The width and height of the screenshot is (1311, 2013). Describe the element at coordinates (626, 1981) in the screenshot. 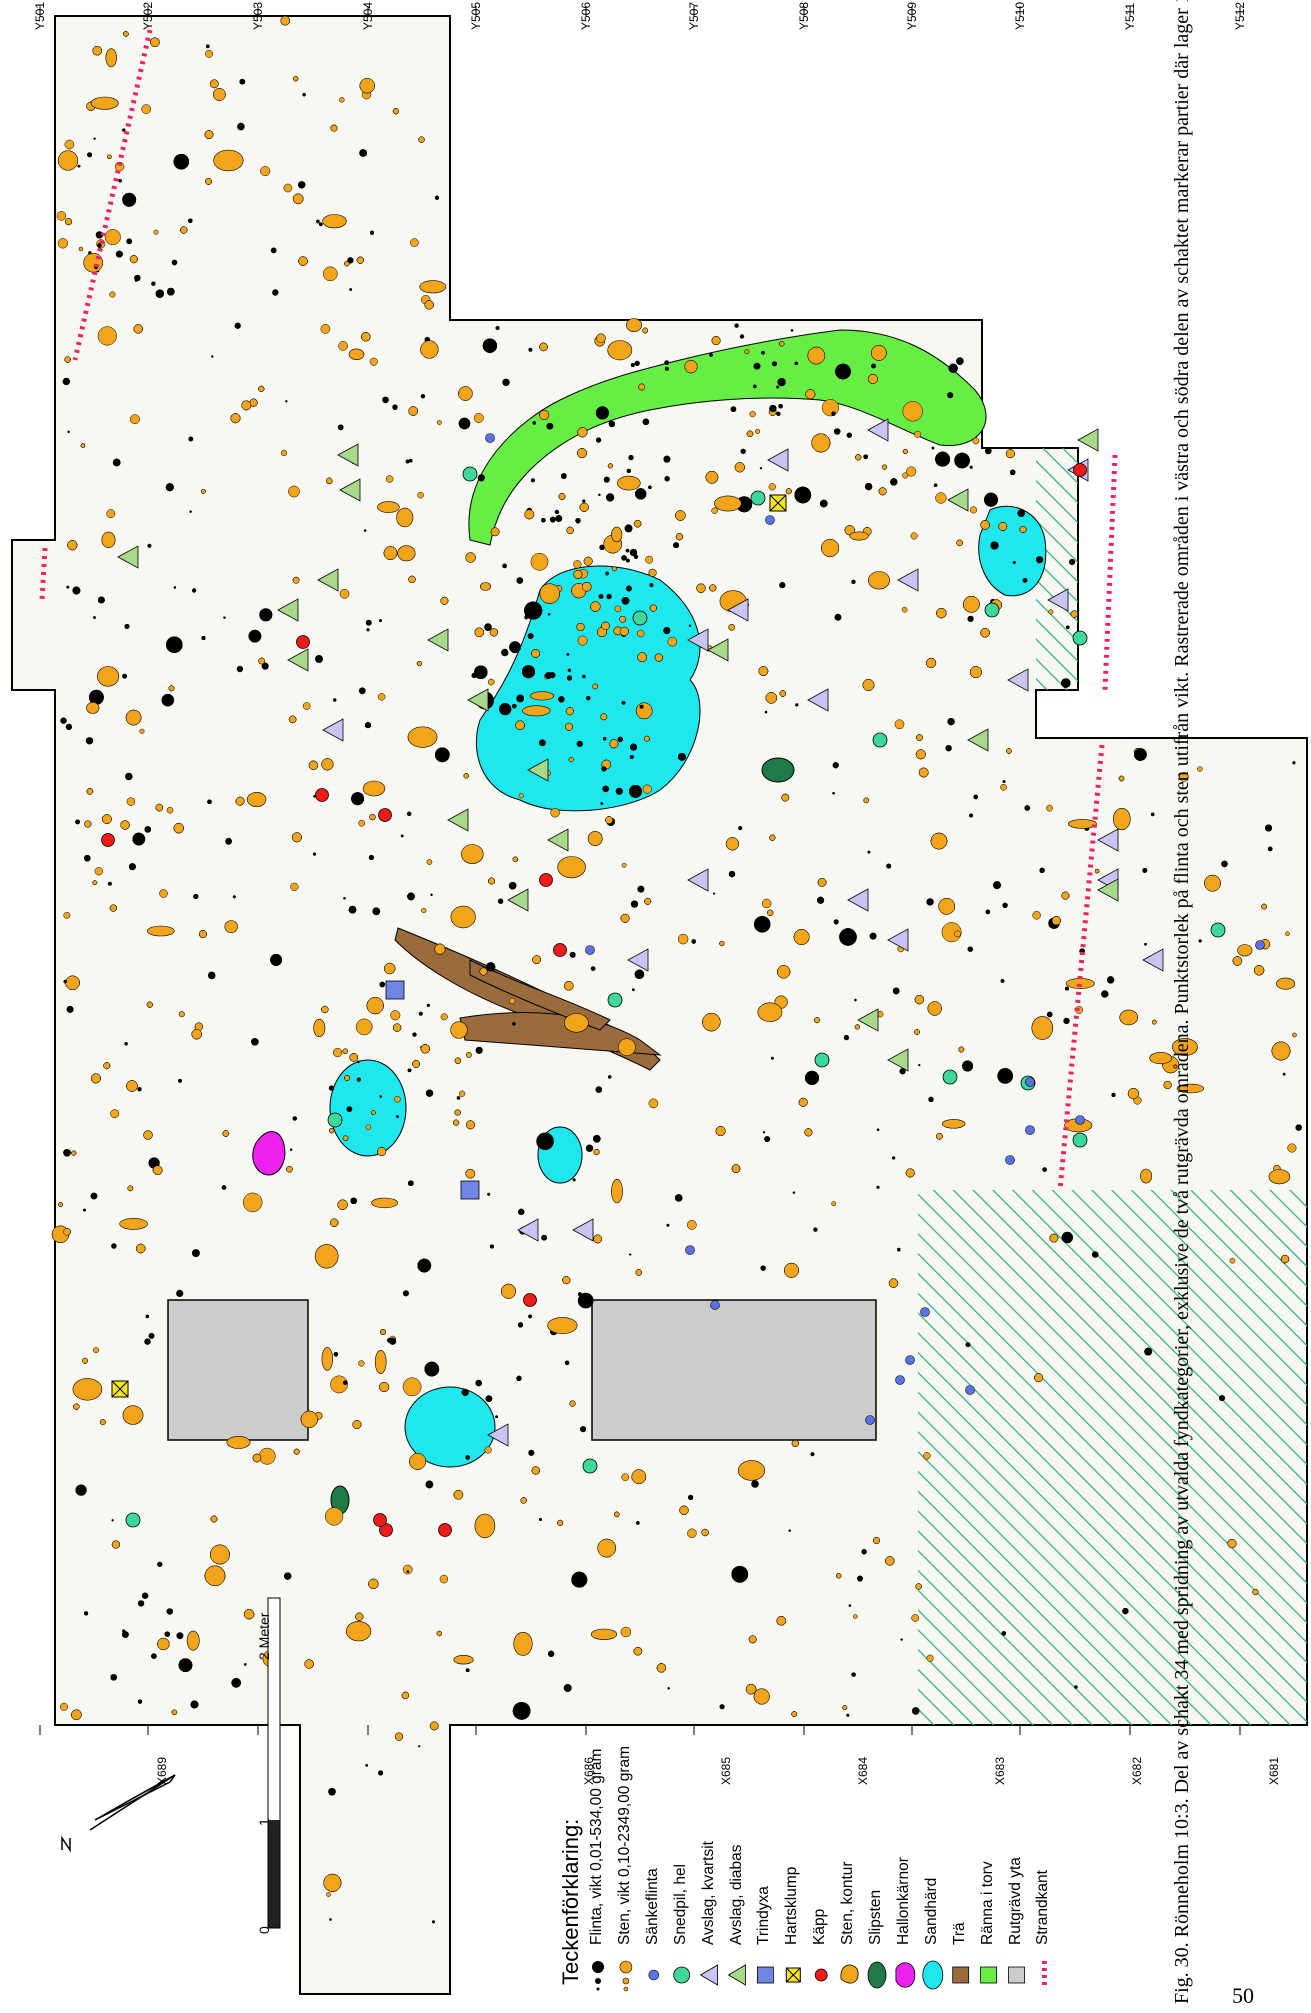

I see `legend-stone-icon` at that location.